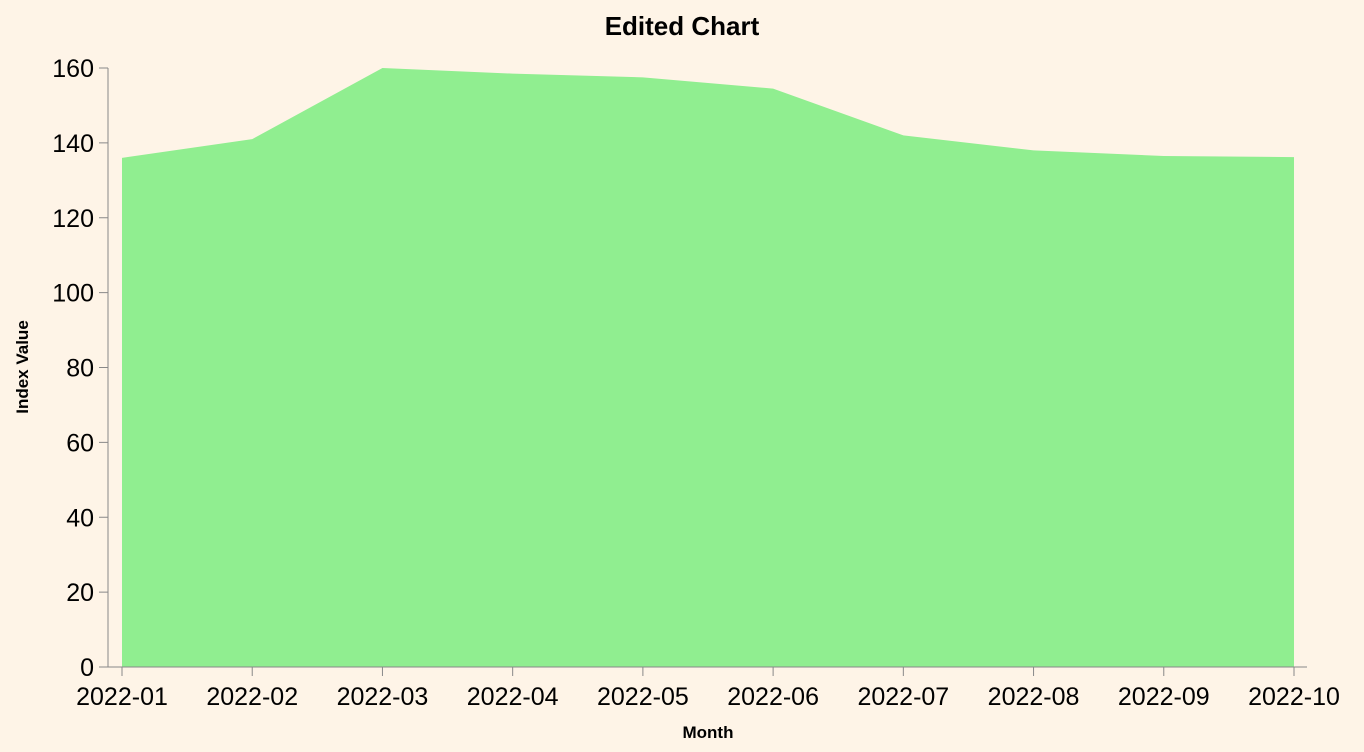 The width and height of the screenshot is (1364, 752). I want to click on y-axis-title: Index Value, so click(22, 367).